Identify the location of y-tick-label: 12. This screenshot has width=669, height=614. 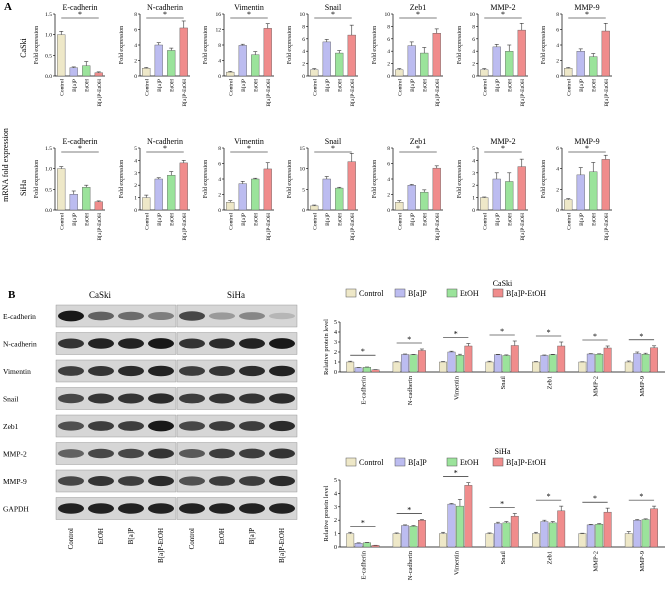
(219, 31).